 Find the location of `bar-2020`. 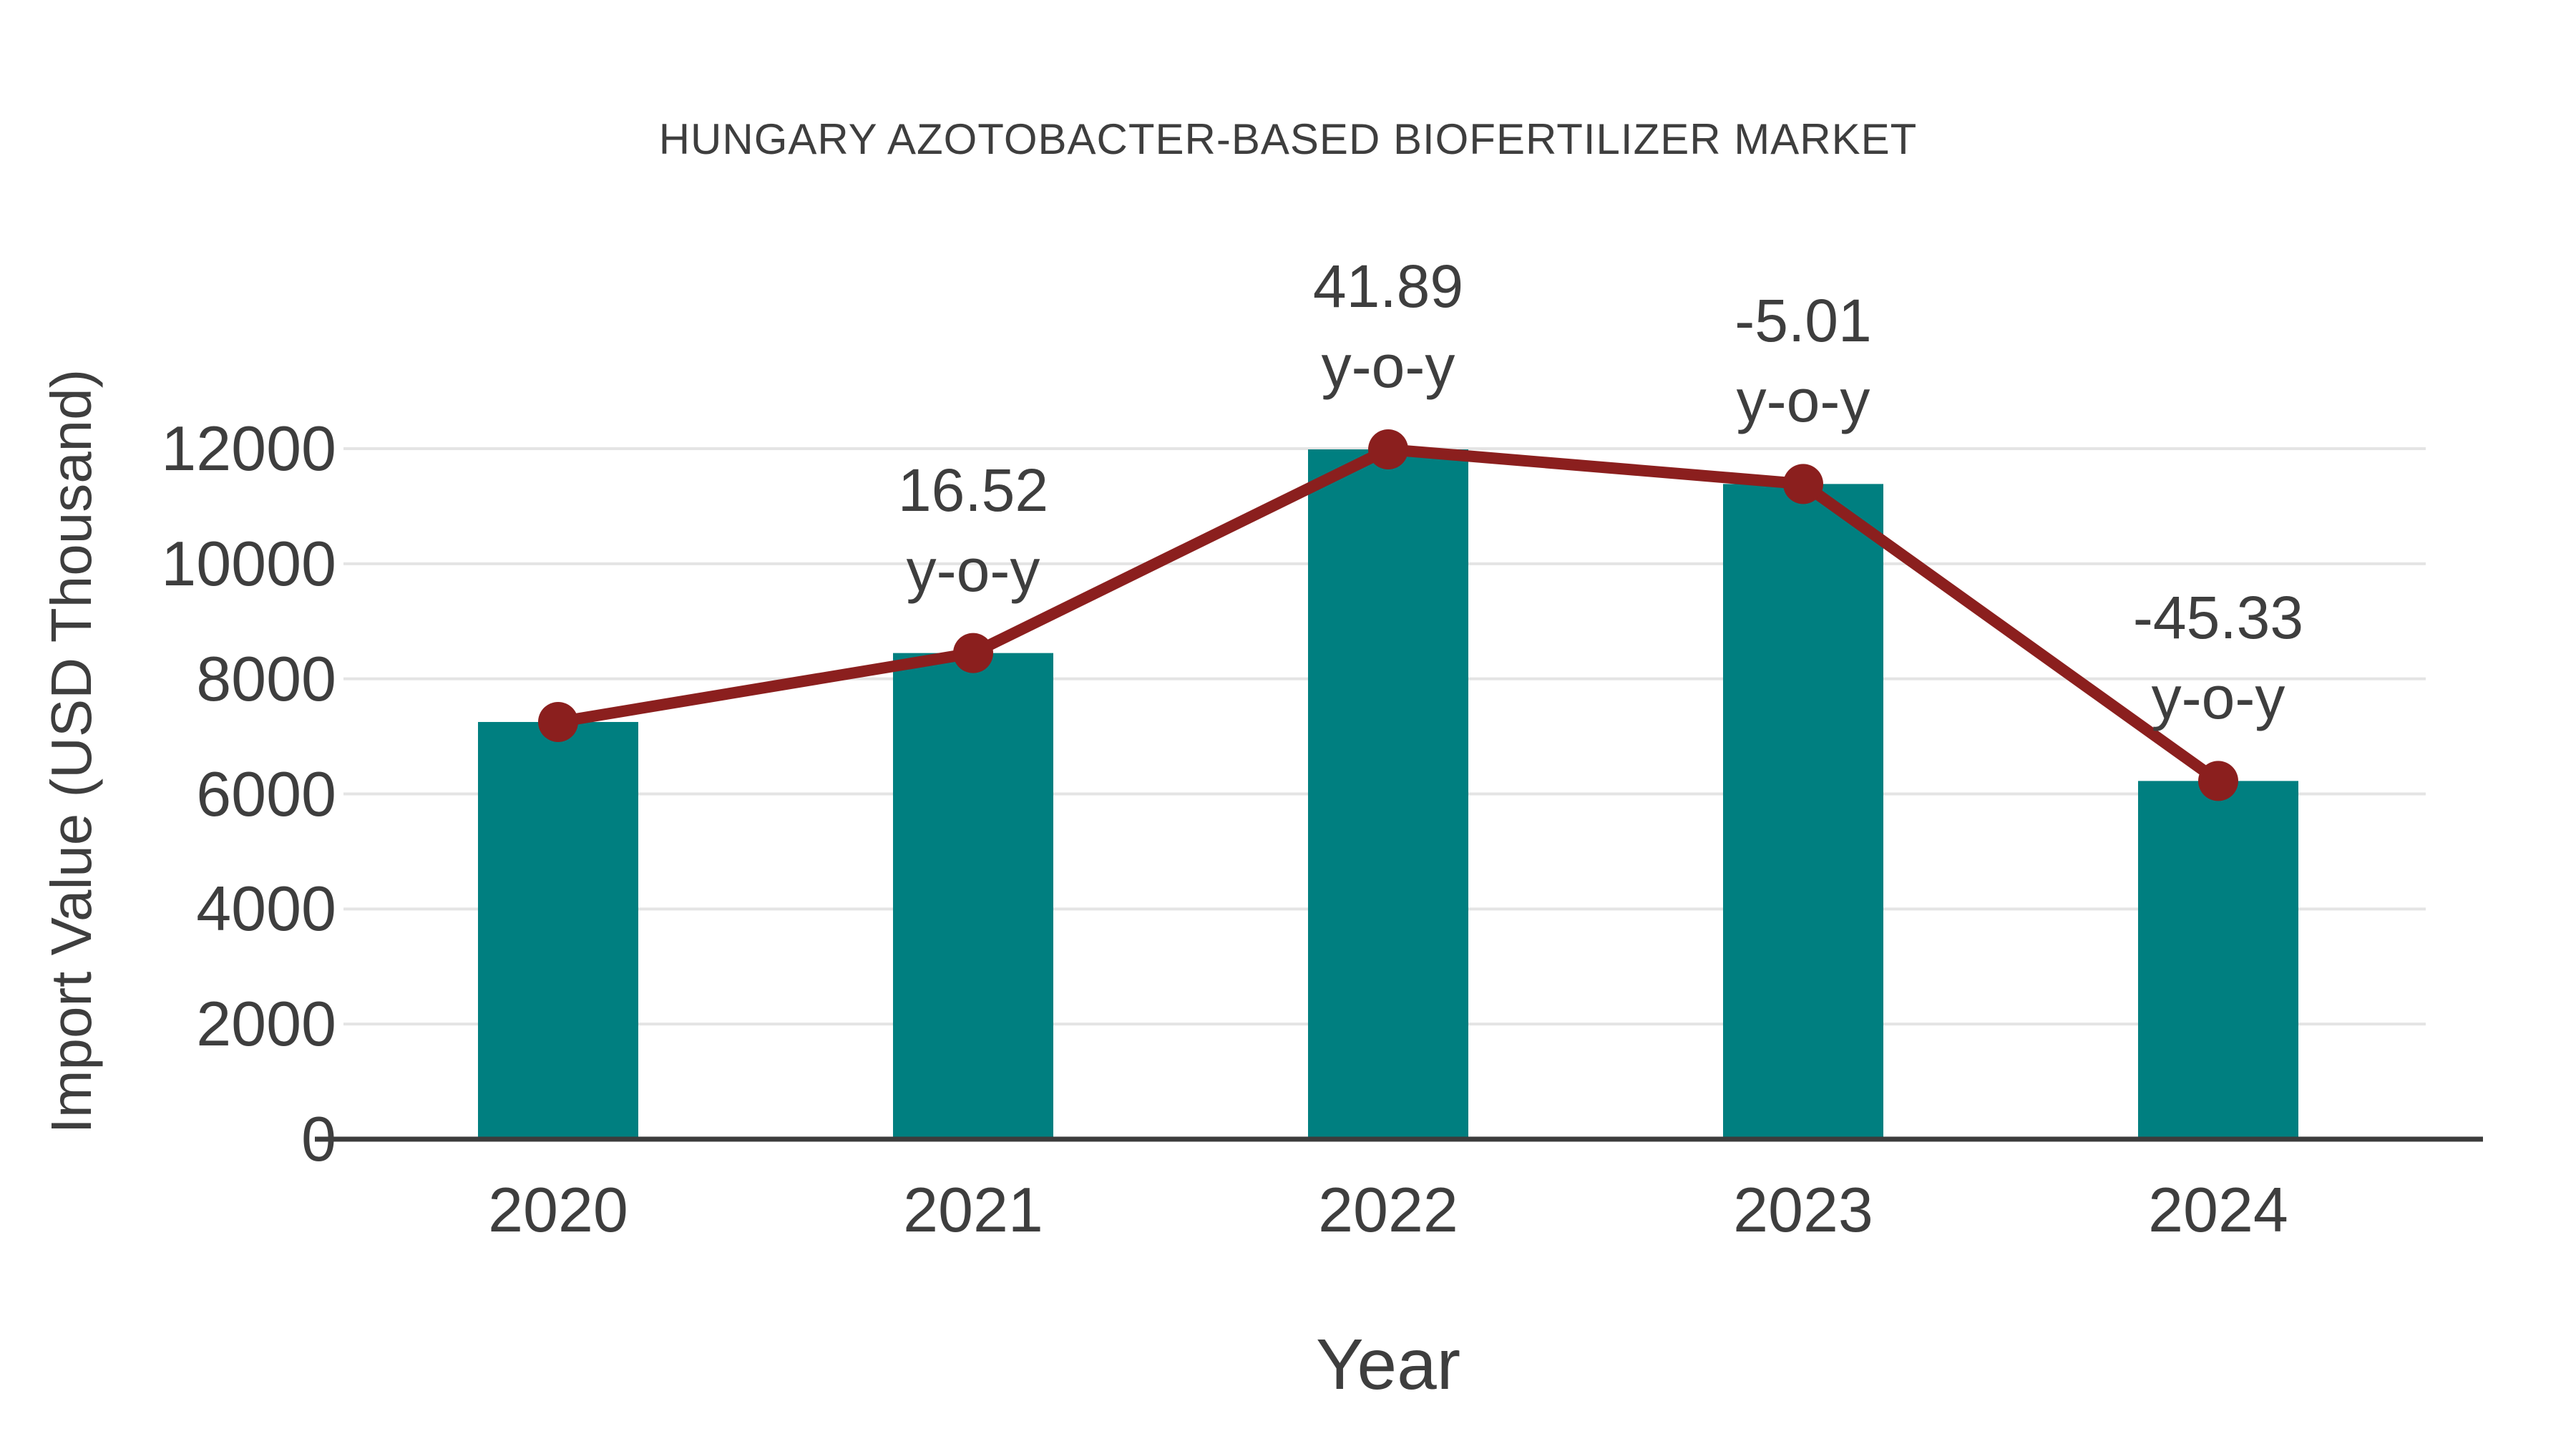

bar-2020 is located at coordinates (558, 930).